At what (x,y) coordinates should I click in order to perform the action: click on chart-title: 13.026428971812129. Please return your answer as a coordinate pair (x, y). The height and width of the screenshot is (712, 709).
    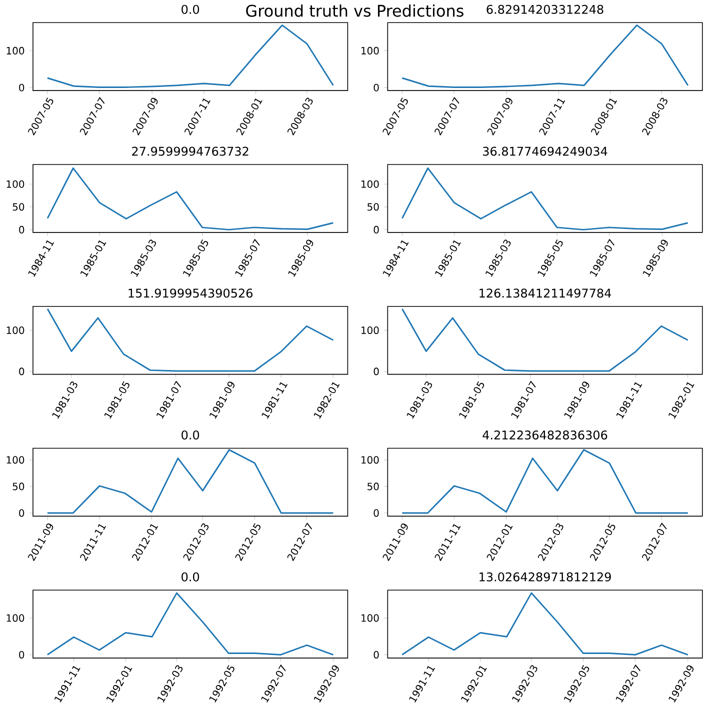
    Looking at the image, I should click on (545, 577).